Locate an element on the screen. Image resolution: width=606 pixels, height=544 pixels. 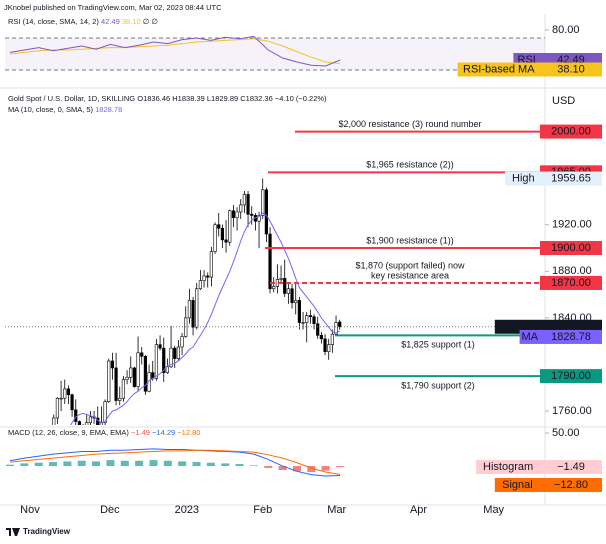
level-annotation: $1,870 (support failed) now is located at coordinates (410, 265).